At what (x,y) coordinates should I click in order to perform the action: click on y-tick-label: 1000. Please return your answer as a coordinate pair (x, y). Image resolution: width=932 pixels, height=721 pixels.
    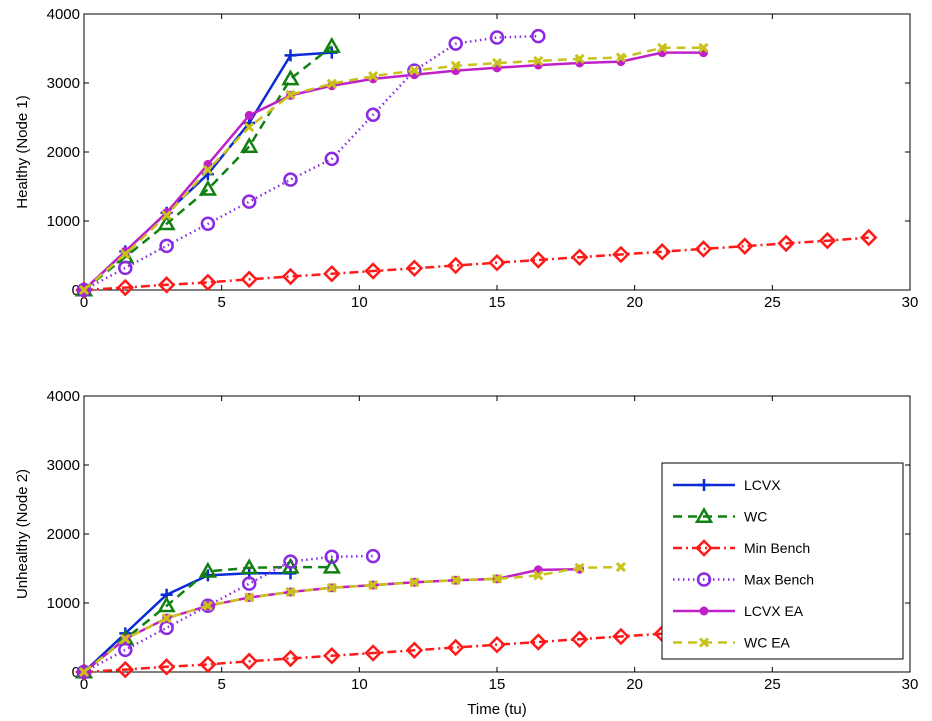
    Looking at the image, I should click on (63, 221).